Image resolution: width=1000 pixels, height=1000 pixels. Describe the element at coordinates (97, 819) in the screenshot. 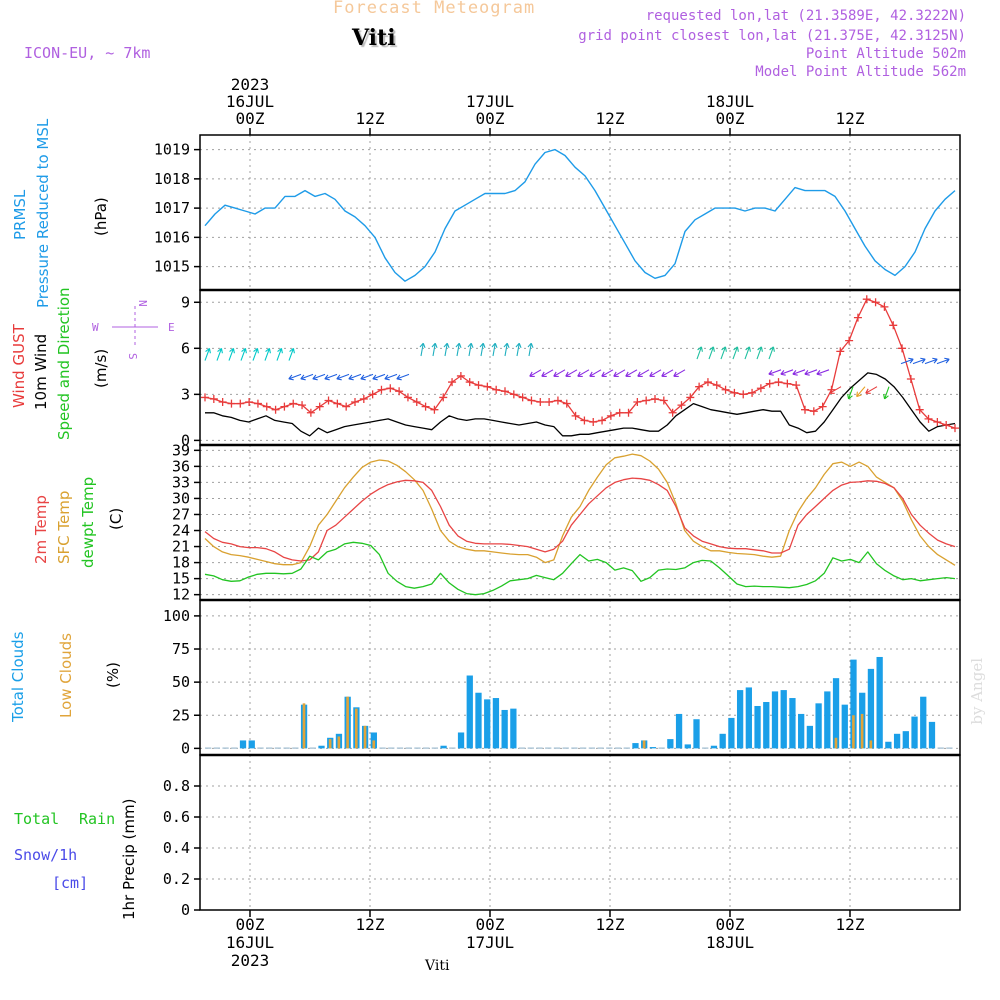

I see `precip-rain-label: Rain` at that location.